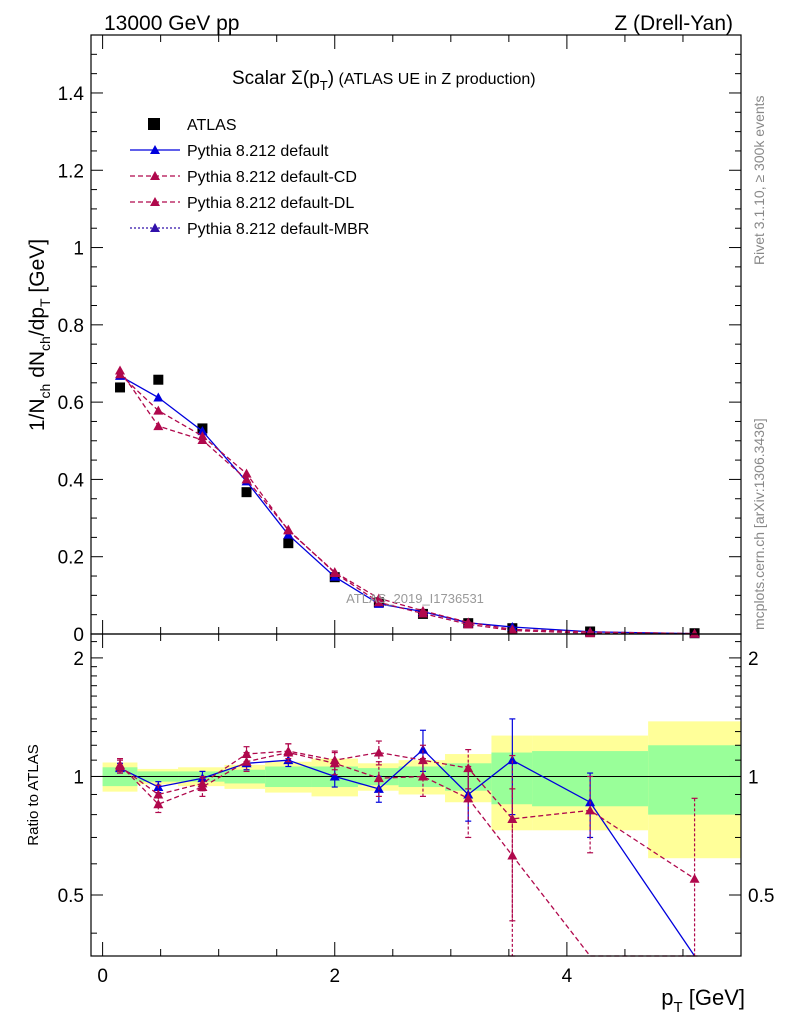 The height and width of the screenshot is (1024, 786). What do you see at coordinates (334, 976) in the screenshot?
I see `x-tick-label: 2` at bounding box center [334, 976].